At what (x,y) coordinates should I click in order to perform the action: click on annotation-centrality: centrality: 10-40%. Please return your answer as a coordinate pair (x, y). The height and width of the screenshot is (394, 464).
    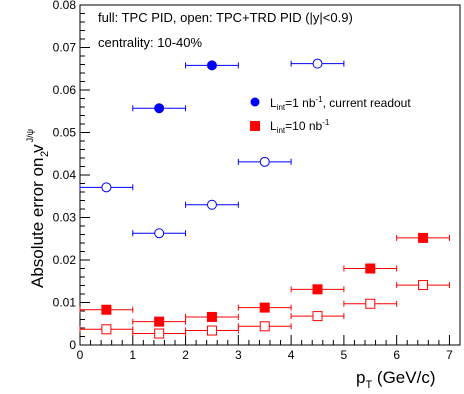
    Looking at the image, I should click on (150, 42).